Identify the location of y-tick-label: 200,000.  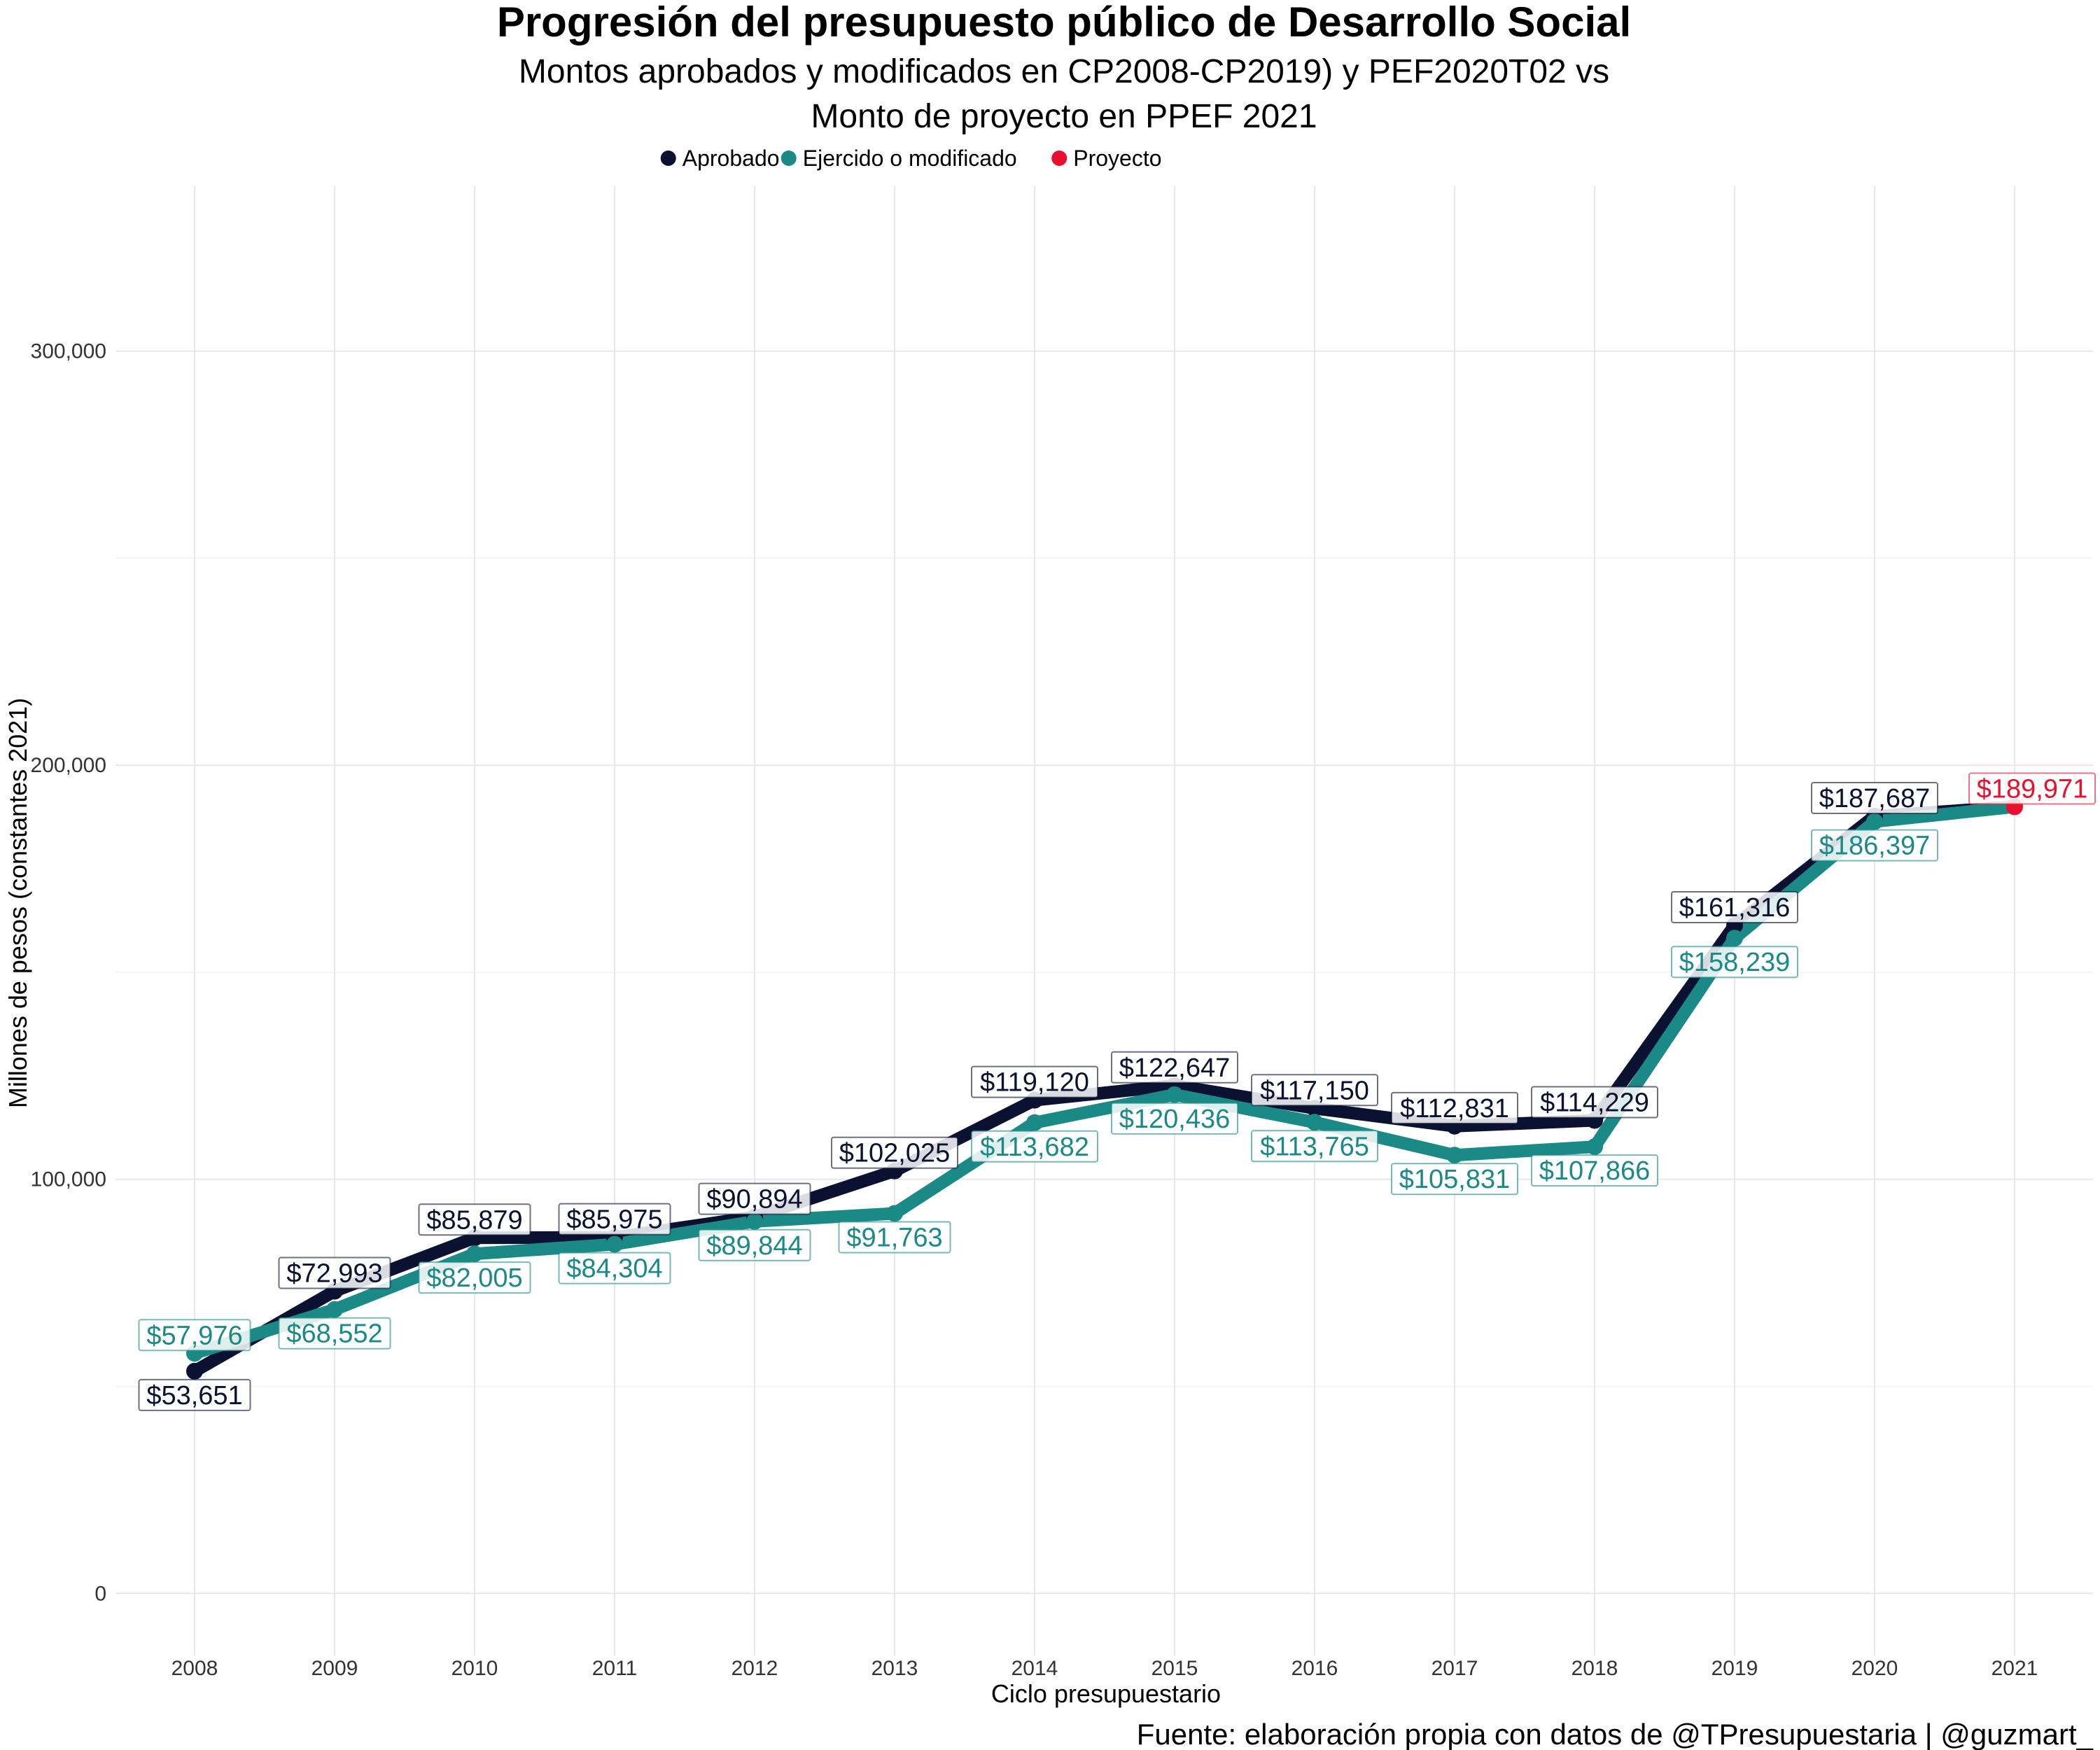
(68, 765).